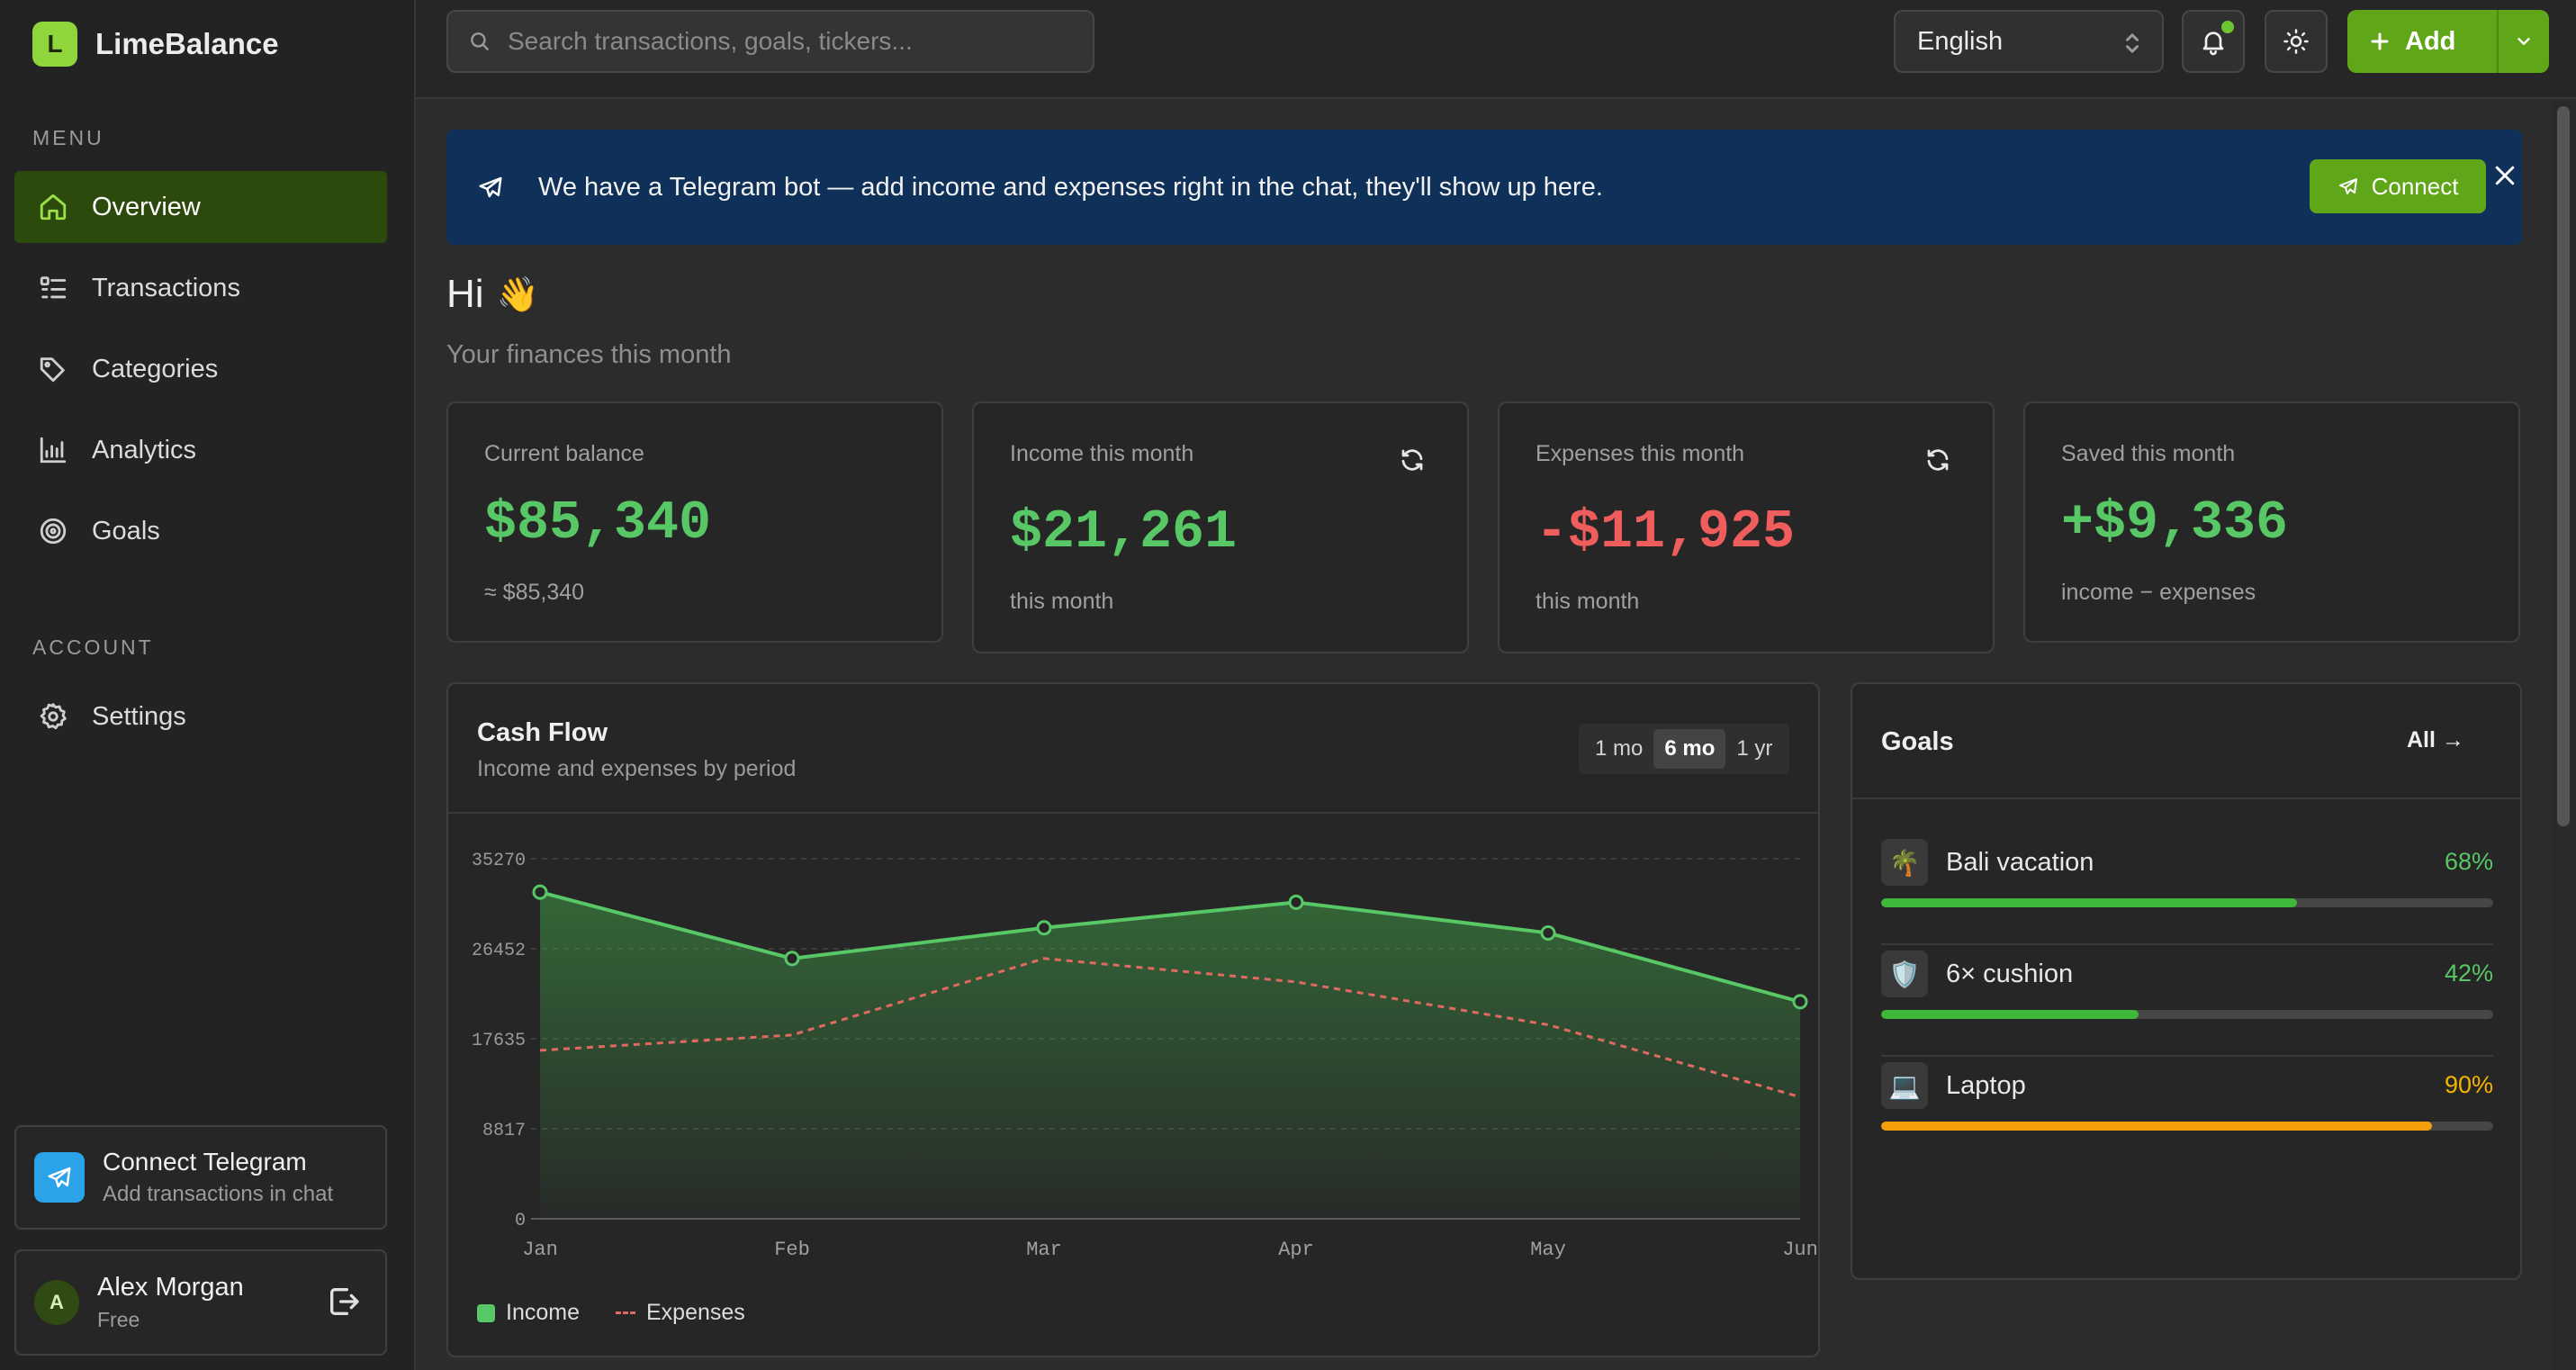 This screenshot has height=1370, width=2576. What do you see at coordinates (1619, 748) in the screenshot?
I see `period-1mo-button: 1 mo` at bounding box center [1619, 748].